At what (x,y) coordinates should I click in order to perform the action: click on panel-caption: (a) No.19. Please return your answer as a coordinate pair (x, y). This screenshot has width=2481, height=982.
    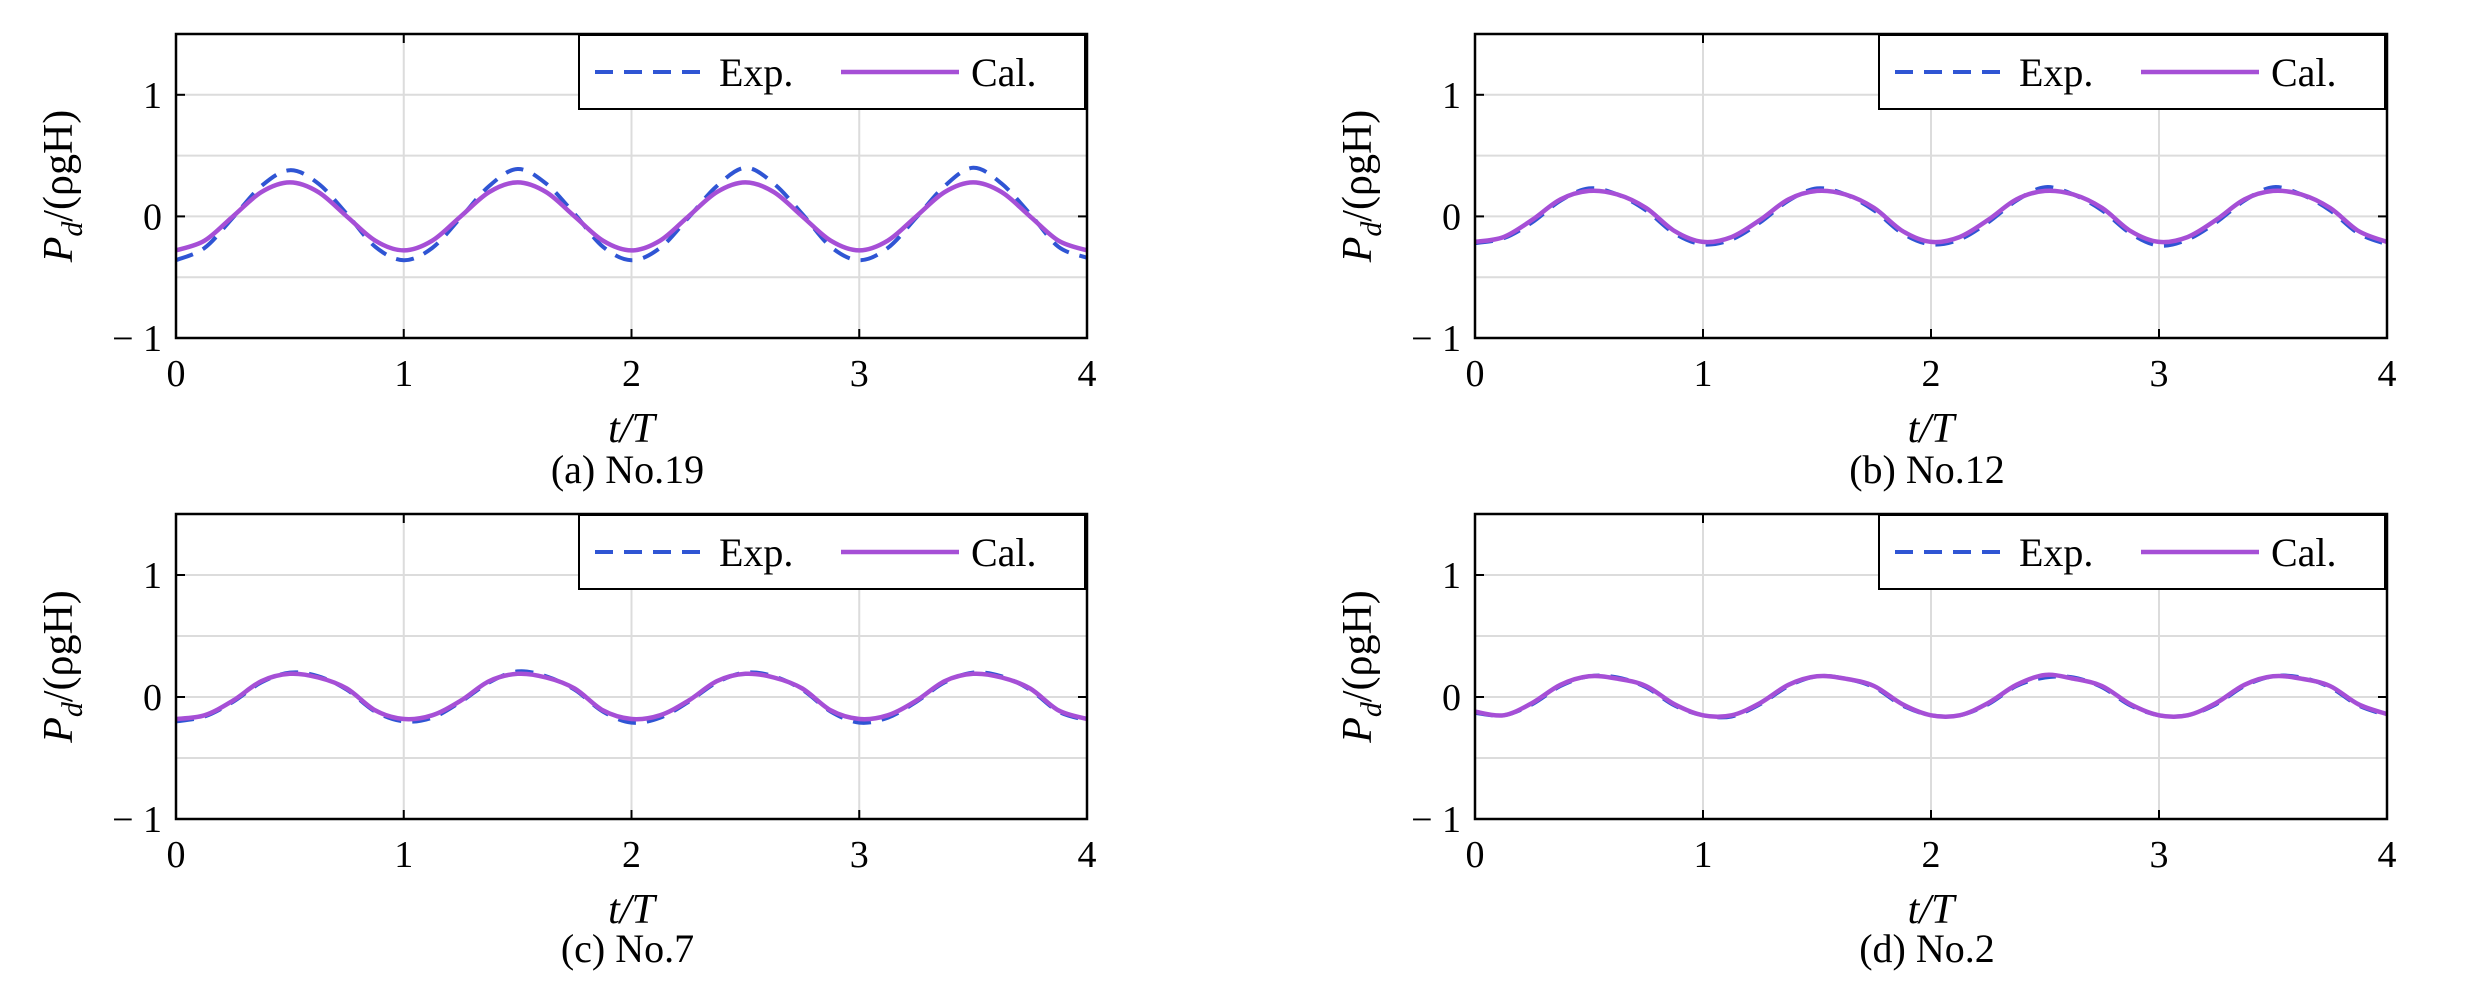
    Looking at the image, I should click on (627, 469).